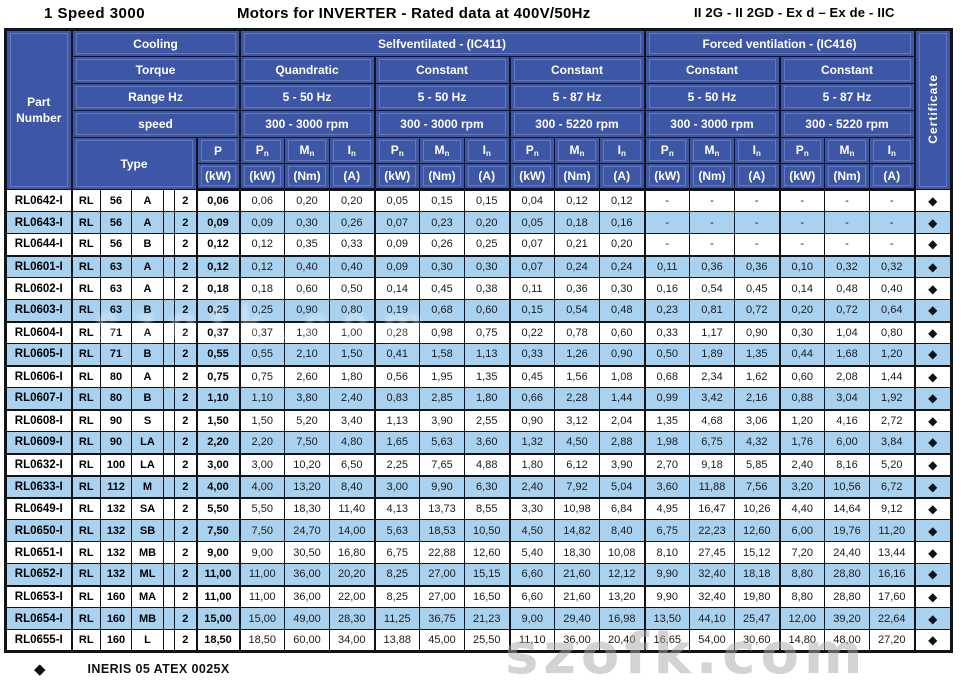 The height and width of the screenshot is (687, 968). I want to click on header-unit-3-1: (Nm), so click(712, 177).